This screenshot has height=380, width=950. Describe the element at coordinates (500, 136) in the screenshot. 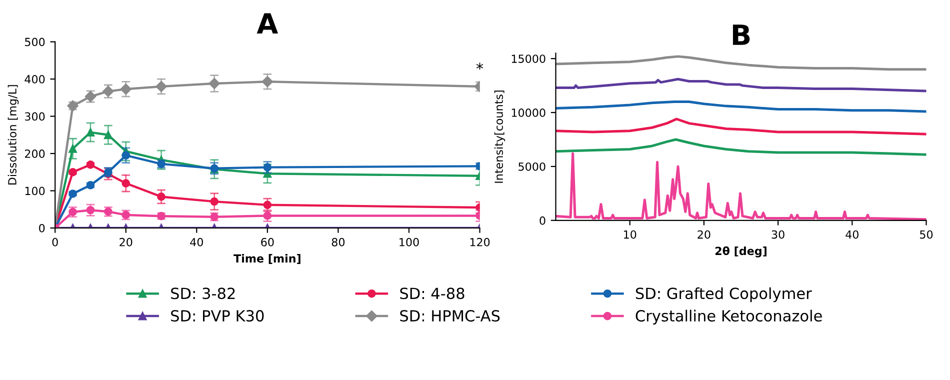

I see `y-axis-title: Intensity[counts]` at that location.